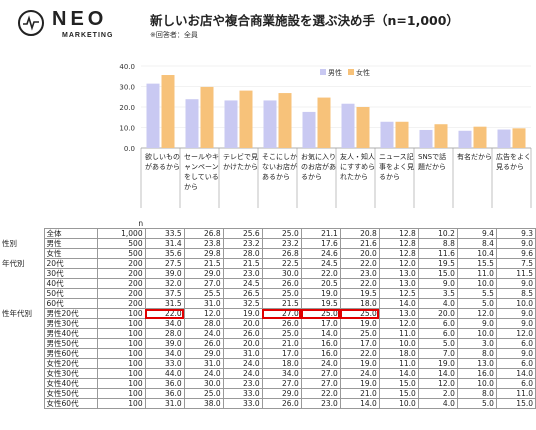 This screenshot has width=536, height=430. I want to click on row-label: 男性20代, so click(70, 313).